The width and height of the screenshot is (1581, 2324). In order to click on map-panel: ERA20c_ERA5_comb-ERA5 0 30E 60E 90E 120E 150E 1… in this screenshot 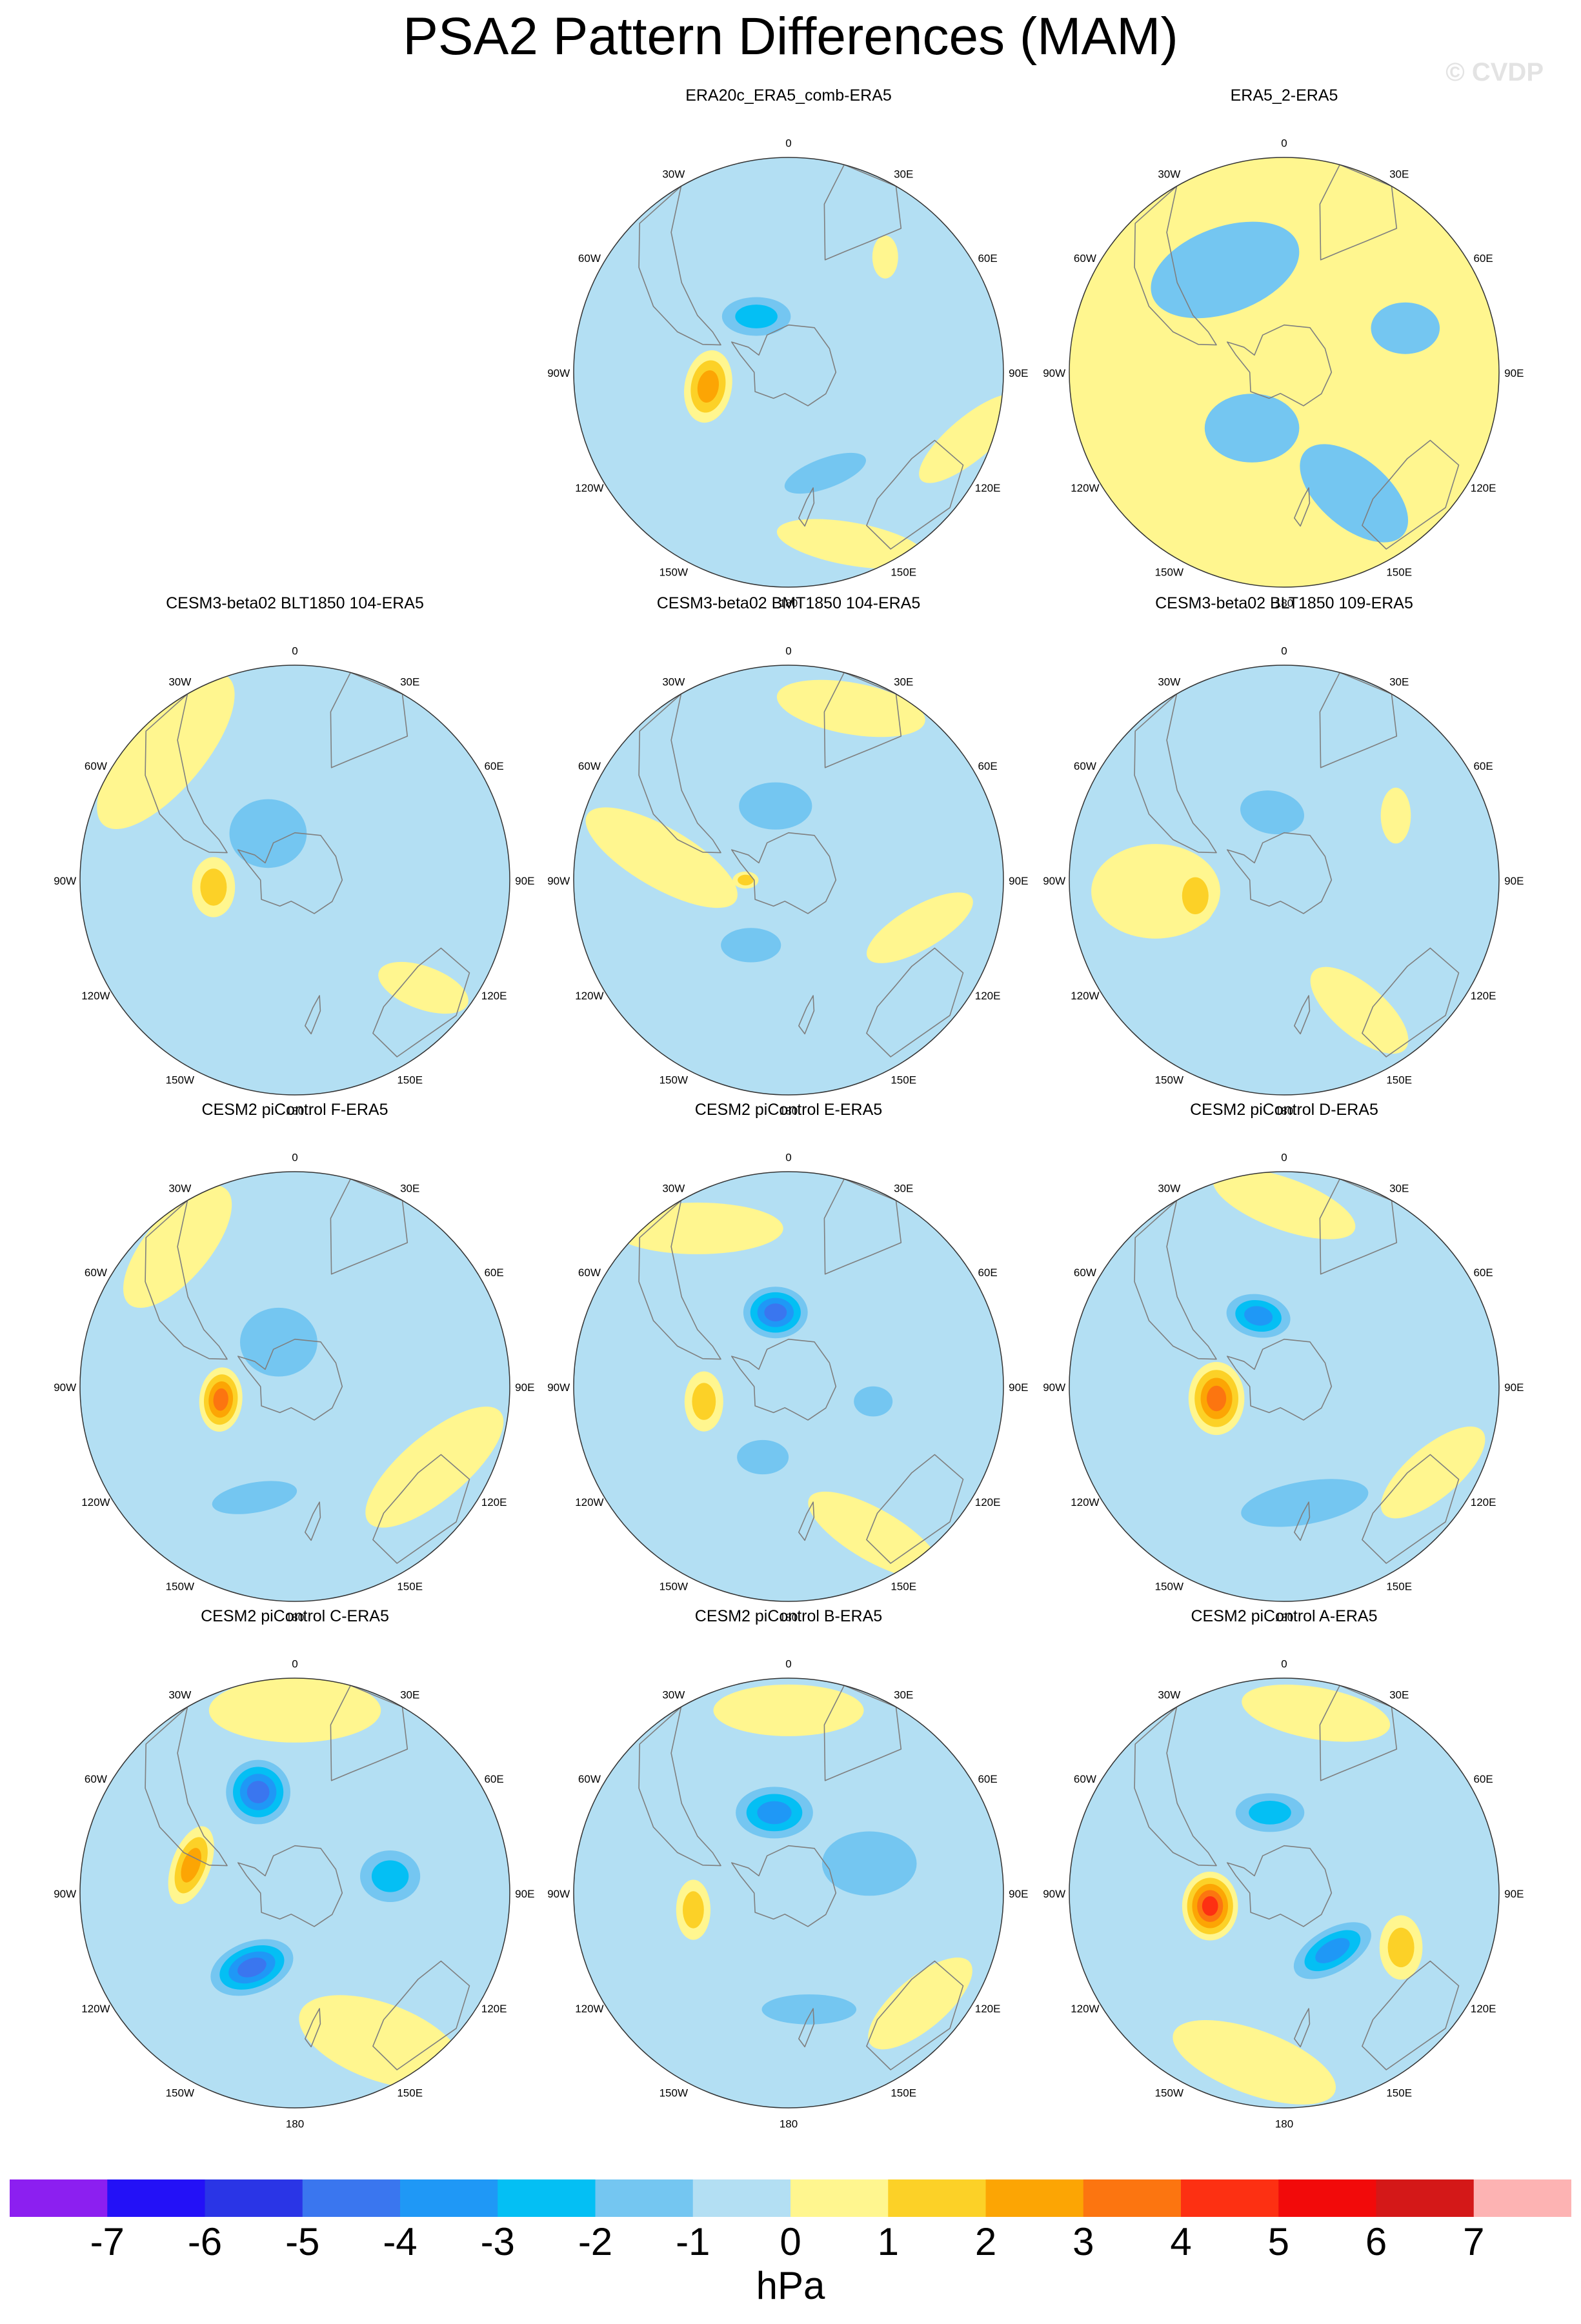, I will do `click(789, 372)`.